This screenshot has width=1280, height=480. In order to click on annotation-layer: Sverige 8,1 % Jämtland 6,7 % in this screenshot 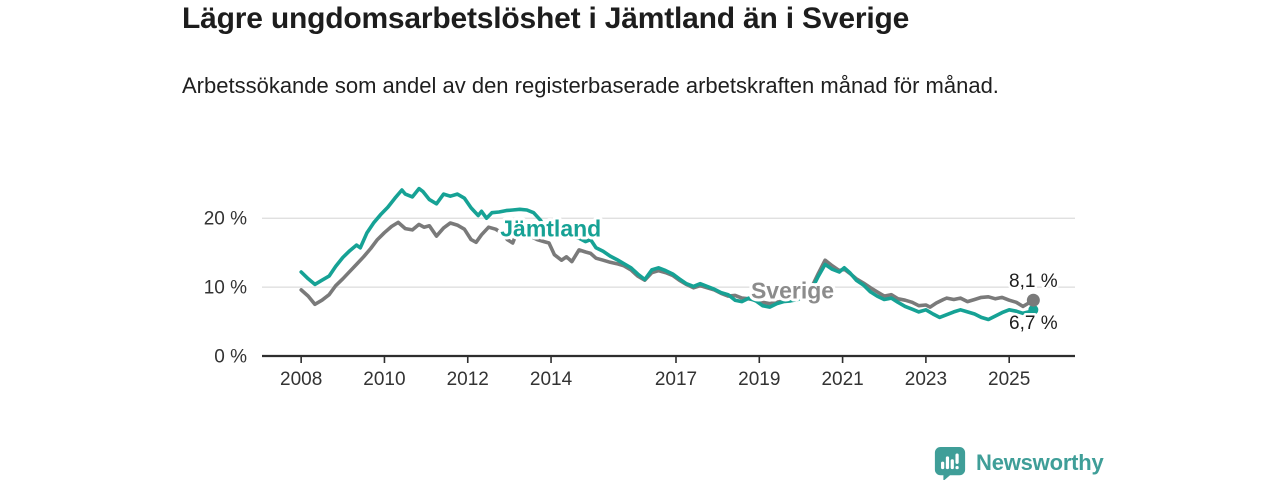, I will do `click(778, 274)`.